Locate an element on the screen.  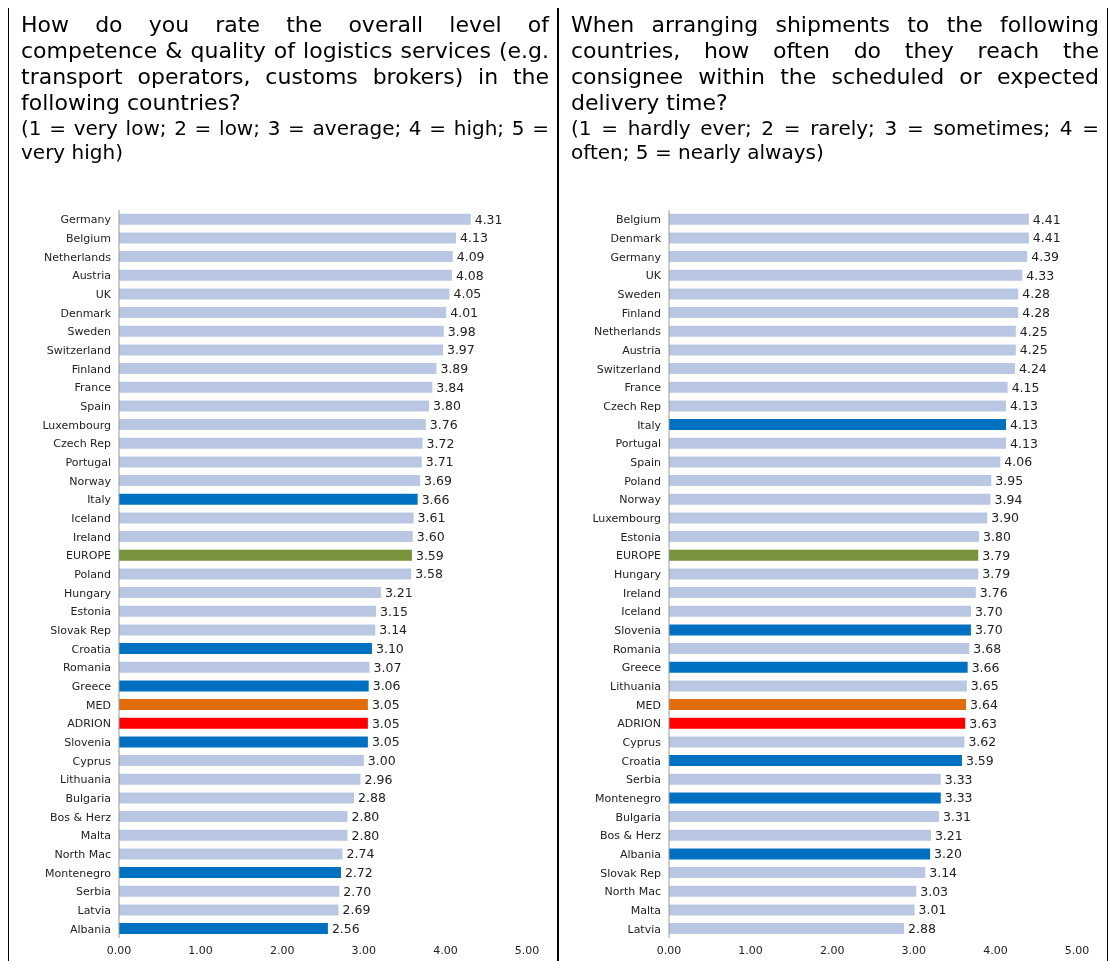
x-tick-label: 2.00 is located at coordinates (282, 950).